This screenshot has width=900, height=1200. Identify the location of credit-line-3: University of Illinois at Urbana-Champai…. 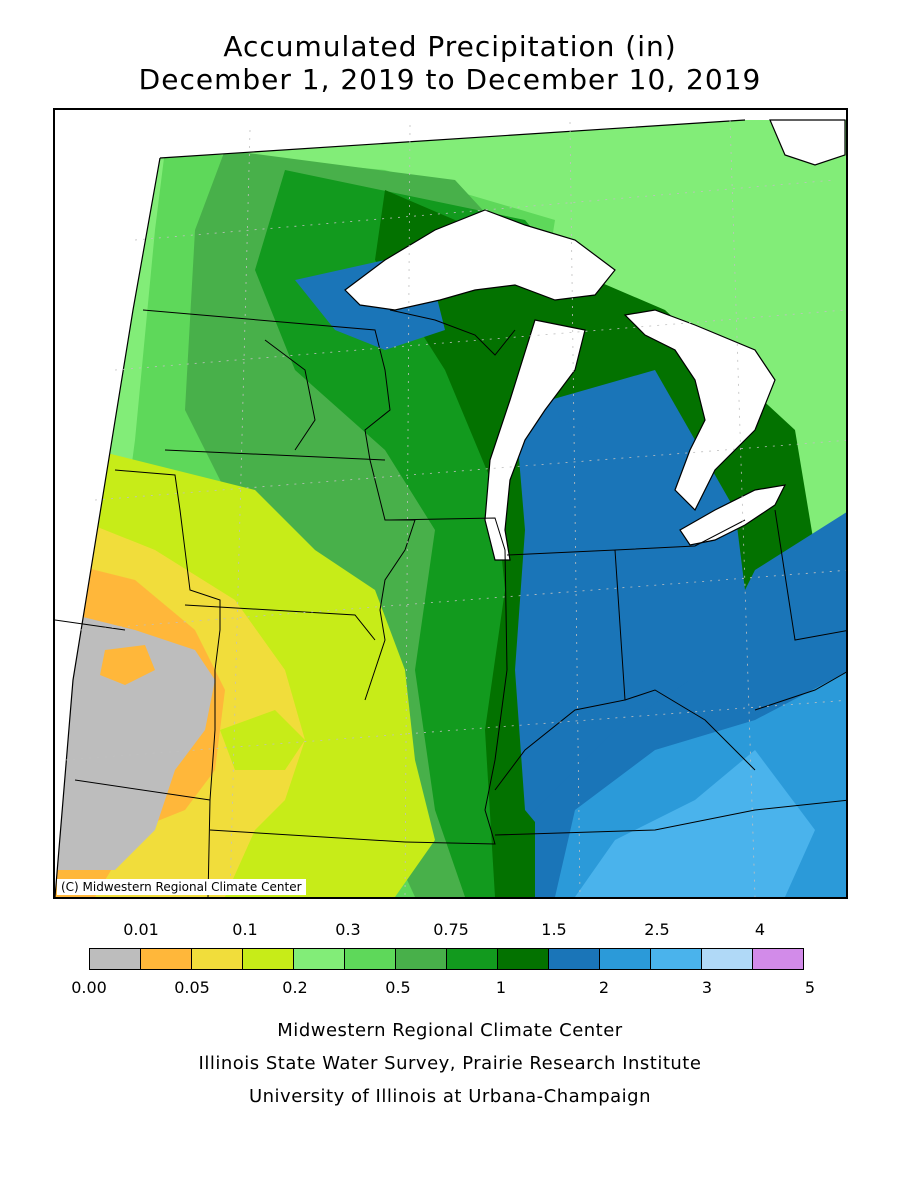
(450, 1096).